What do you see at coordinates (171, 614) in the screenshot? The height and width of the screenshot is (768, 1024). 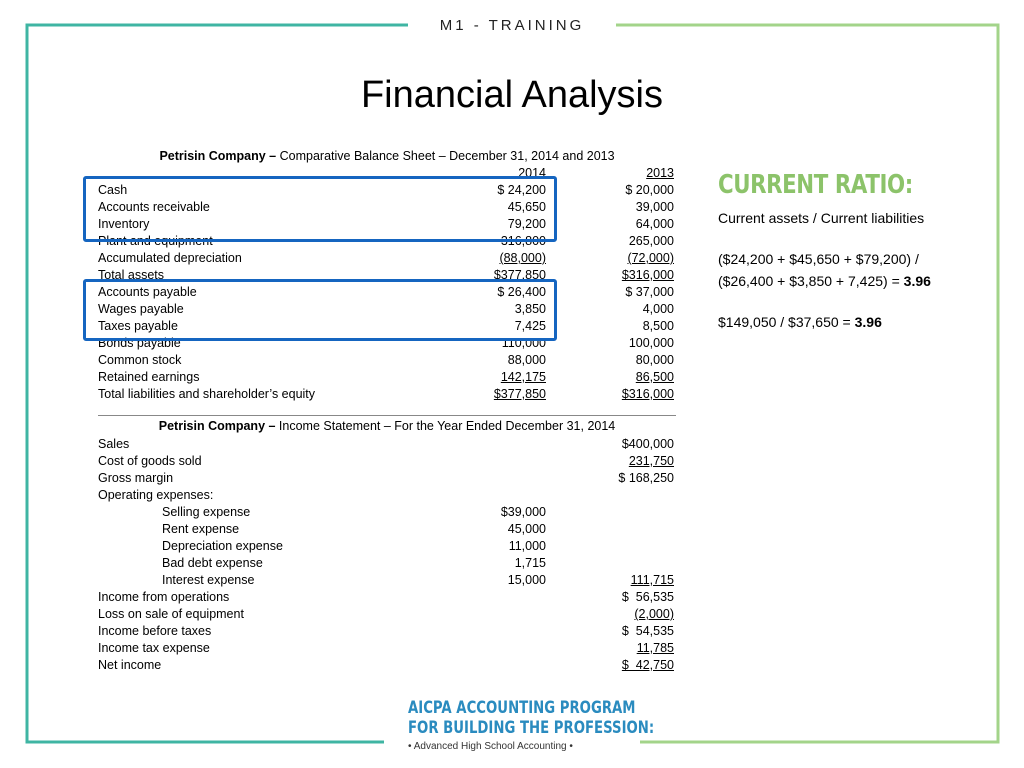 I see `is-label: Loss on sale of equipment` at bounding box center [171, 614].